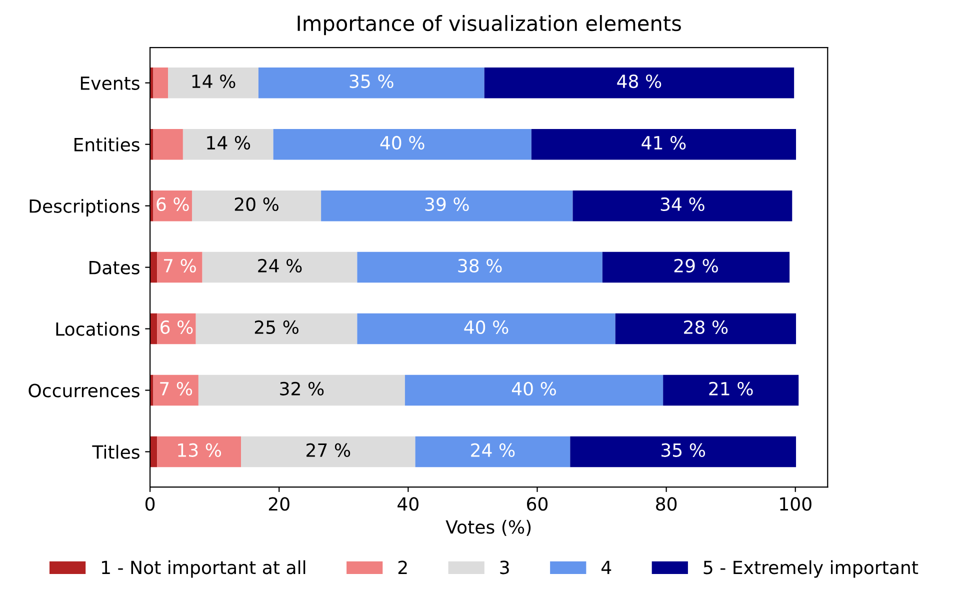 Image resolution: width=968 pixels, height=594 pixels. Describe the element at coordinates (408, 504) in the screenshot. I see `x-tick-label: 40` at that location.